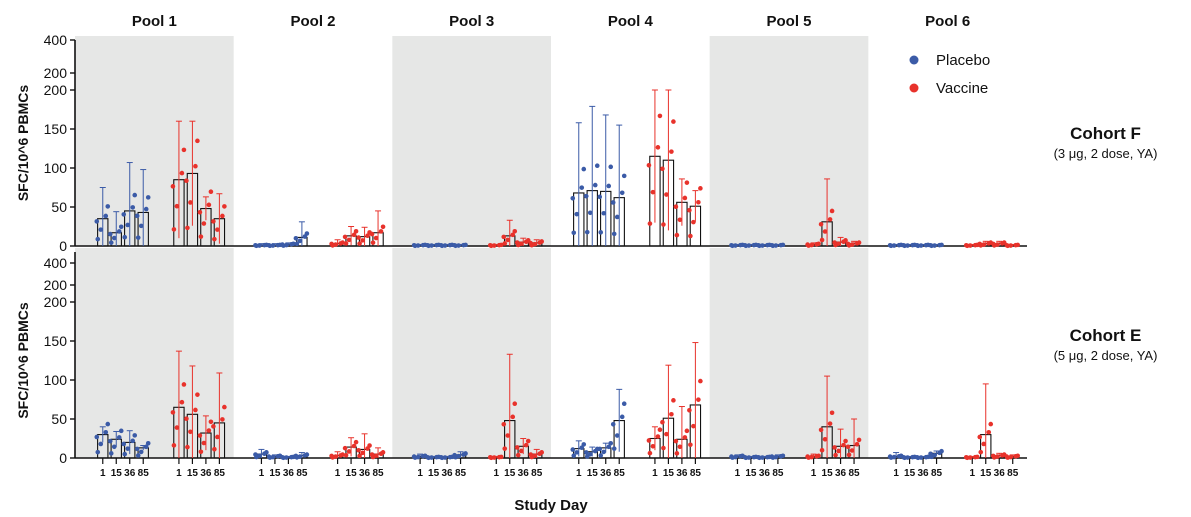 The height and width of the screenshot is (517, 1191). Describe the element at coordinates (606, 473) in the screenshot. I see `x-tick-label-4-0-2: 36` at that location.